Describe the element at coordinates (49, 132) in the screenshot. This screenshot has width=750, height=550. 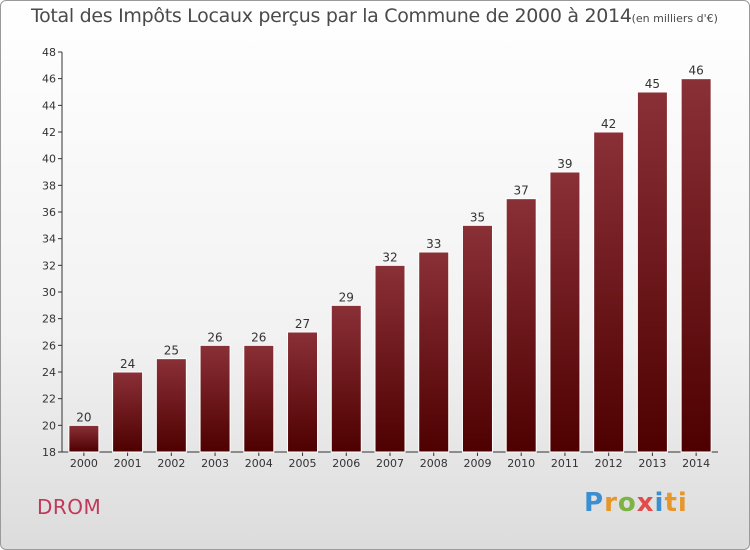
I see `y-tick-label: 42` at that location.